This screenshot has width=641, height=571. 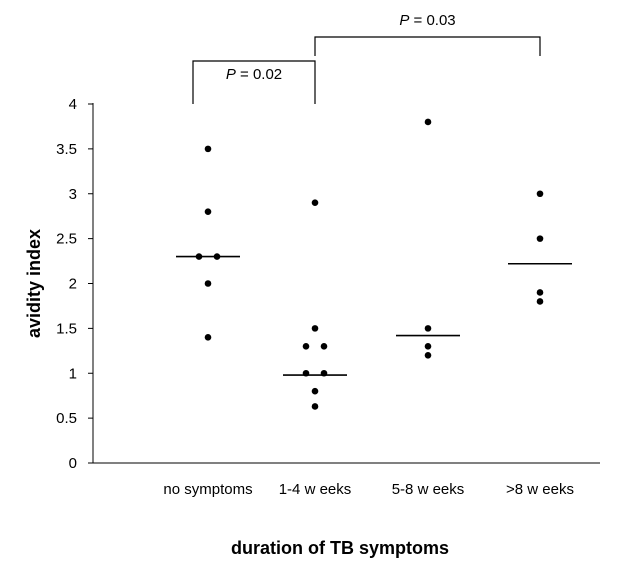 What do you see at coordinates (540, 489) in the screenshot?
I see `x-category-label: >8 w eeks` at bounding box center [540, 489].